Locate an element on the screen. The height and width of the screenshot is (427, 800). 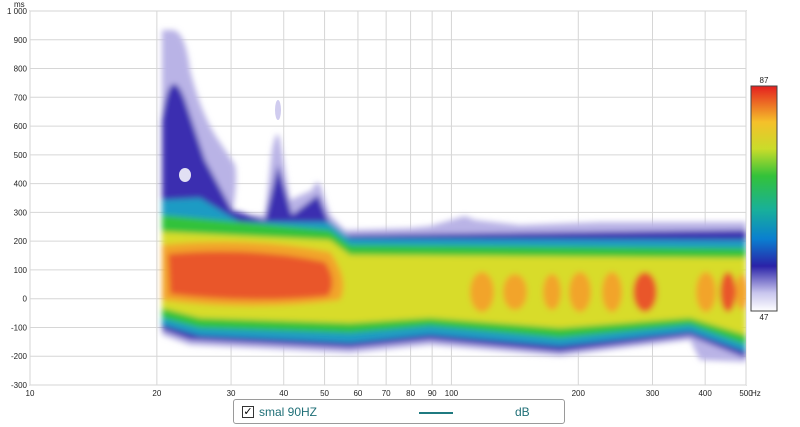
y-tick-label: 1 000 is located at coordinates (17, 11).